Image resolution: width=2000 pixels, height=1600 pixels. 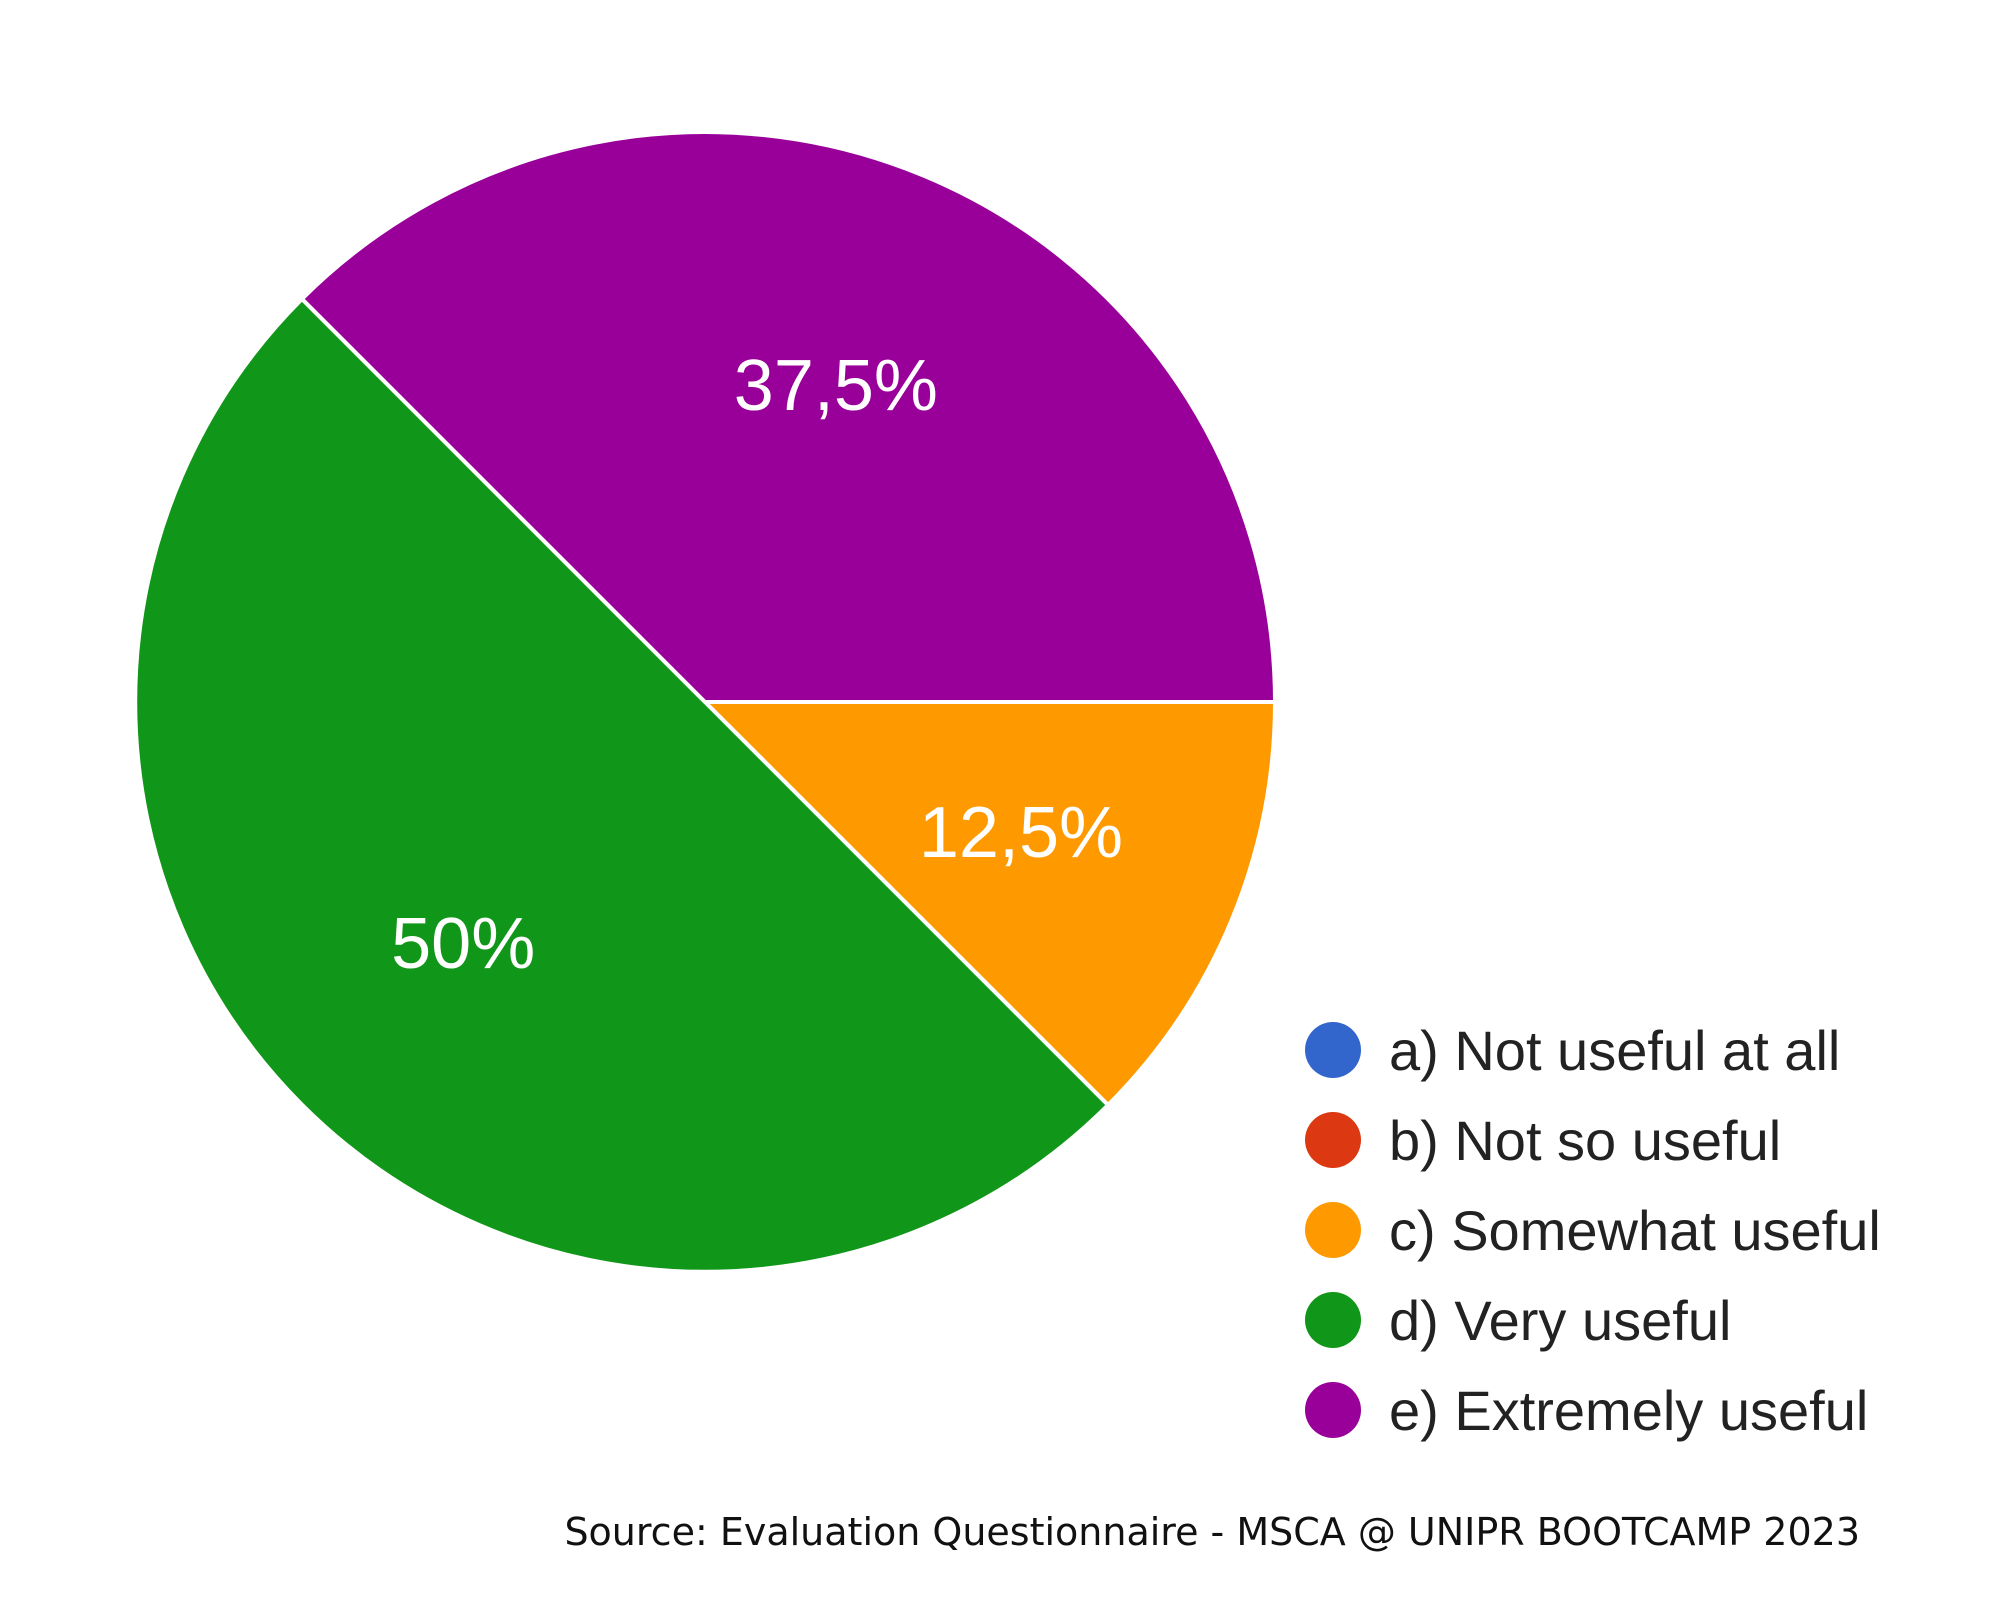 What do you see at coordinates (1333, 1140) in the screenshot?
I see `legend-swatch-b` at bounding box center [1333, 1140].